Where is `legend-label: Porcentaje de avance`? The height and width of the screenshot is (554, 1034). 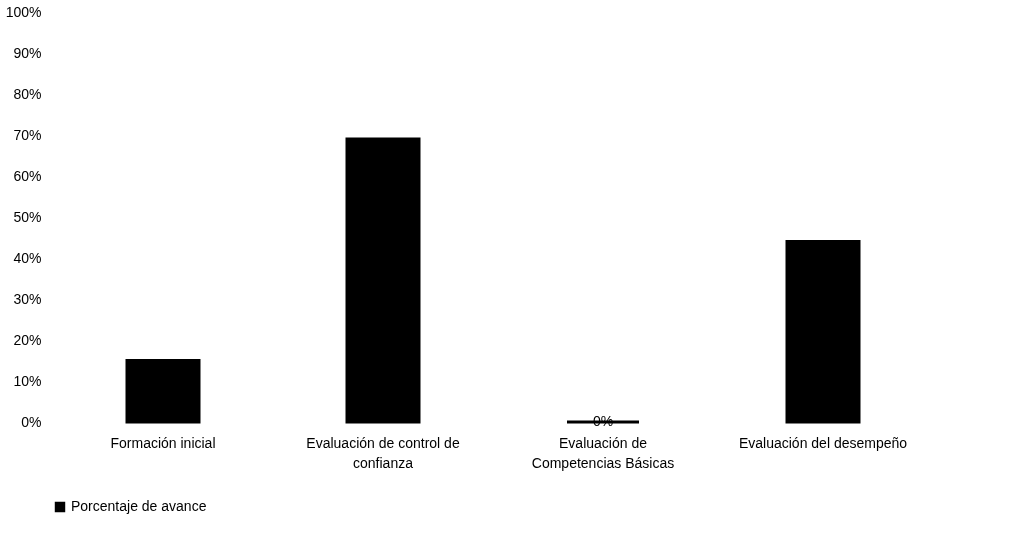
legend-label: Porcentaje de avance is located at coordinates (139, 506).